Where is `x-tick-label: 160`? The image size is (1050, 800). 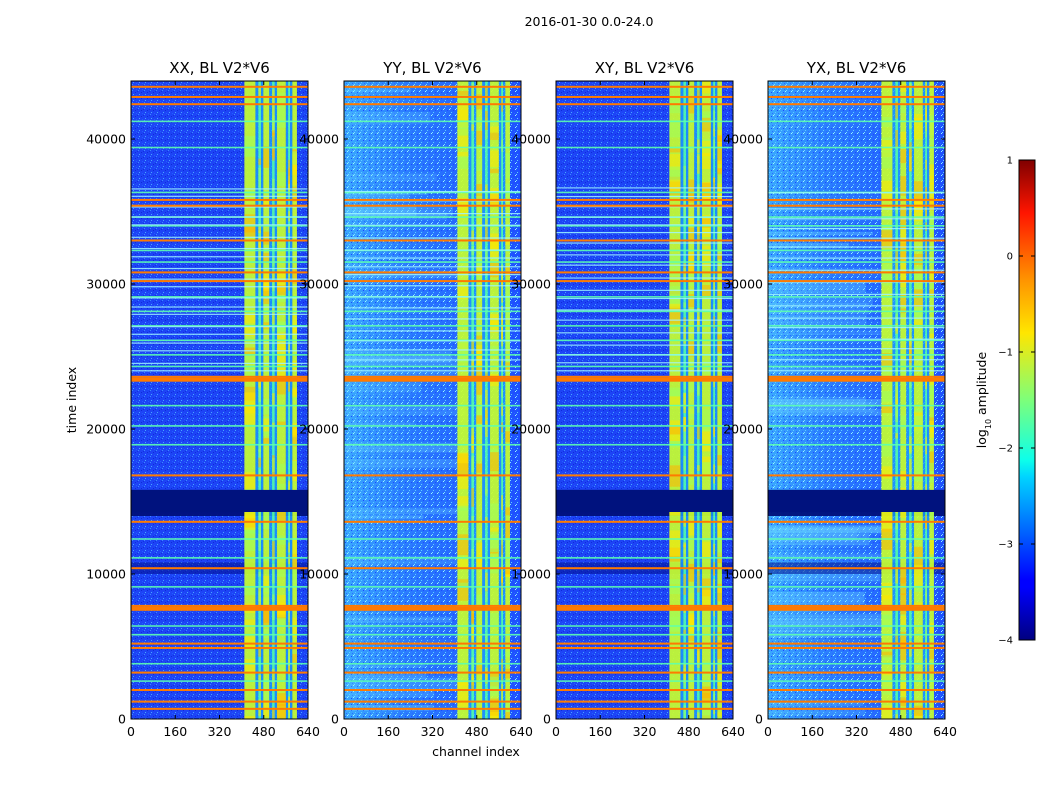
x-tick-label: 160 is located at coordinates (600, 731).